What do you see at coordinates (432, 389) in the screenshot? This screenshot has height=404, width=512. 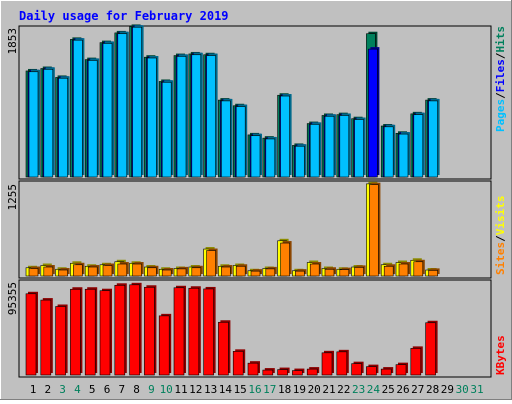 I see `day-label: 28` at bounding box center [432, 389].